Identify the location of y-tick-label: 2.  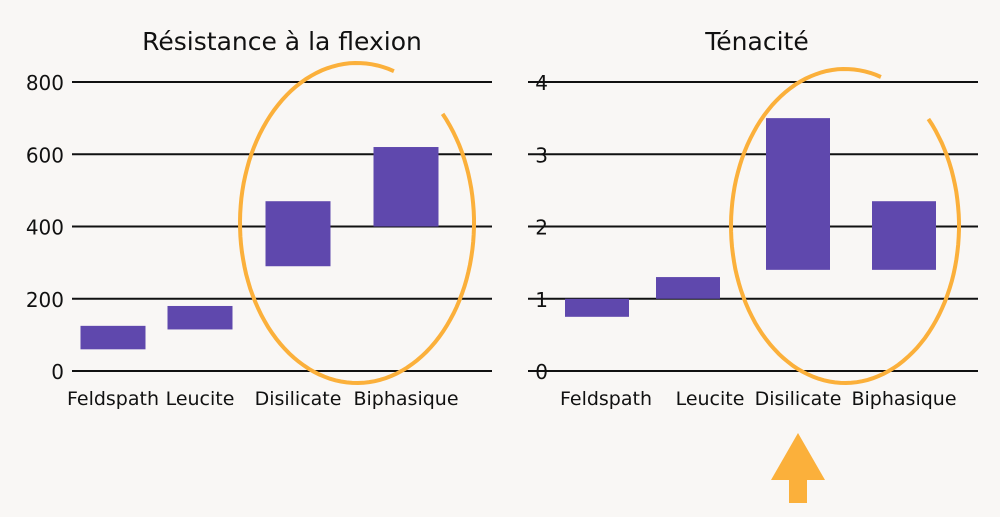
(541, 228).